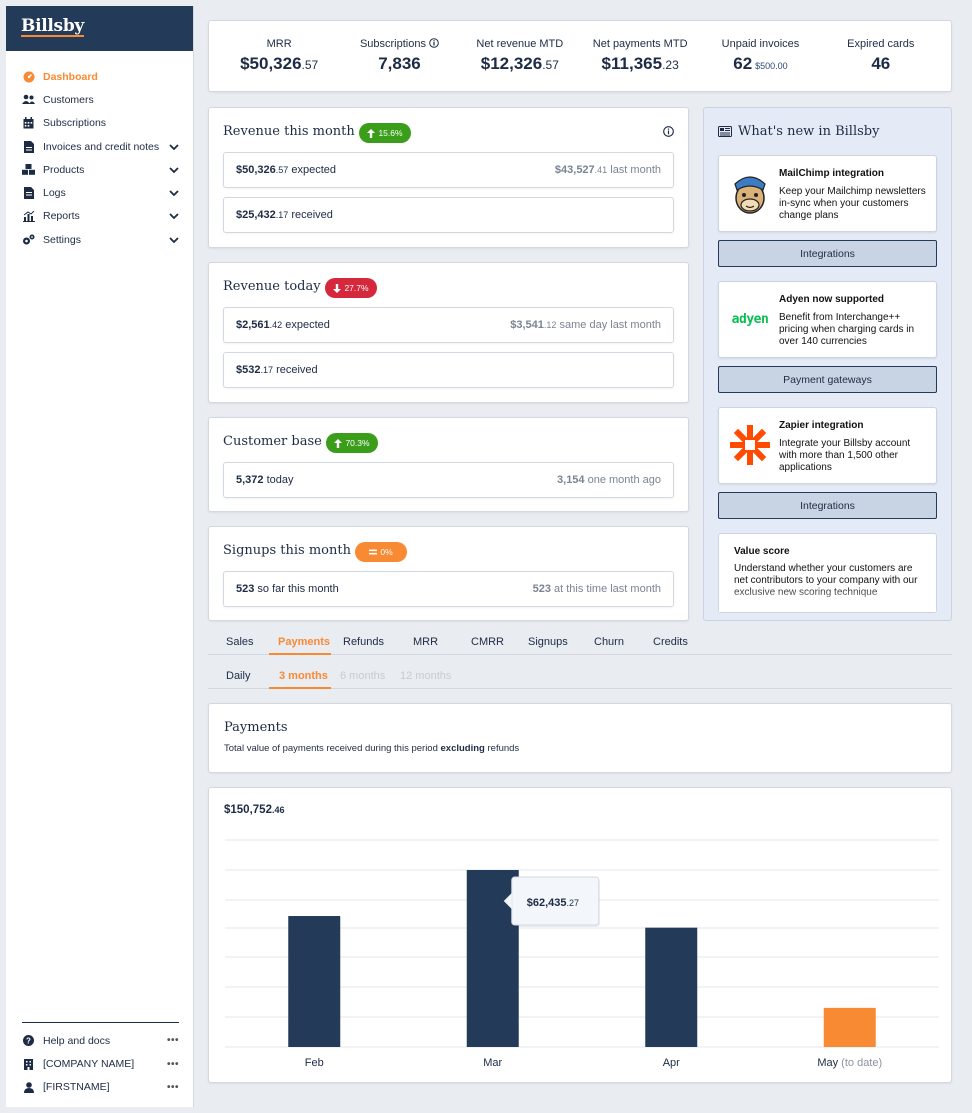 This screenshot has height=1113, width=972. I want to click on payment-gateways-button: Payment gateways, so click(827, 379).